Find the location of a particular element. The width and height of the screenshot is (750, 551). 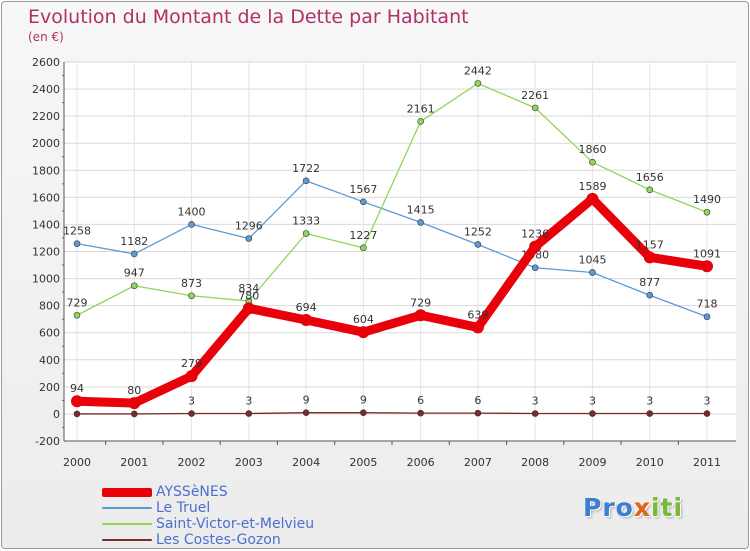

data-label-le-truel: 1182 is located at coordinates (134, 241).